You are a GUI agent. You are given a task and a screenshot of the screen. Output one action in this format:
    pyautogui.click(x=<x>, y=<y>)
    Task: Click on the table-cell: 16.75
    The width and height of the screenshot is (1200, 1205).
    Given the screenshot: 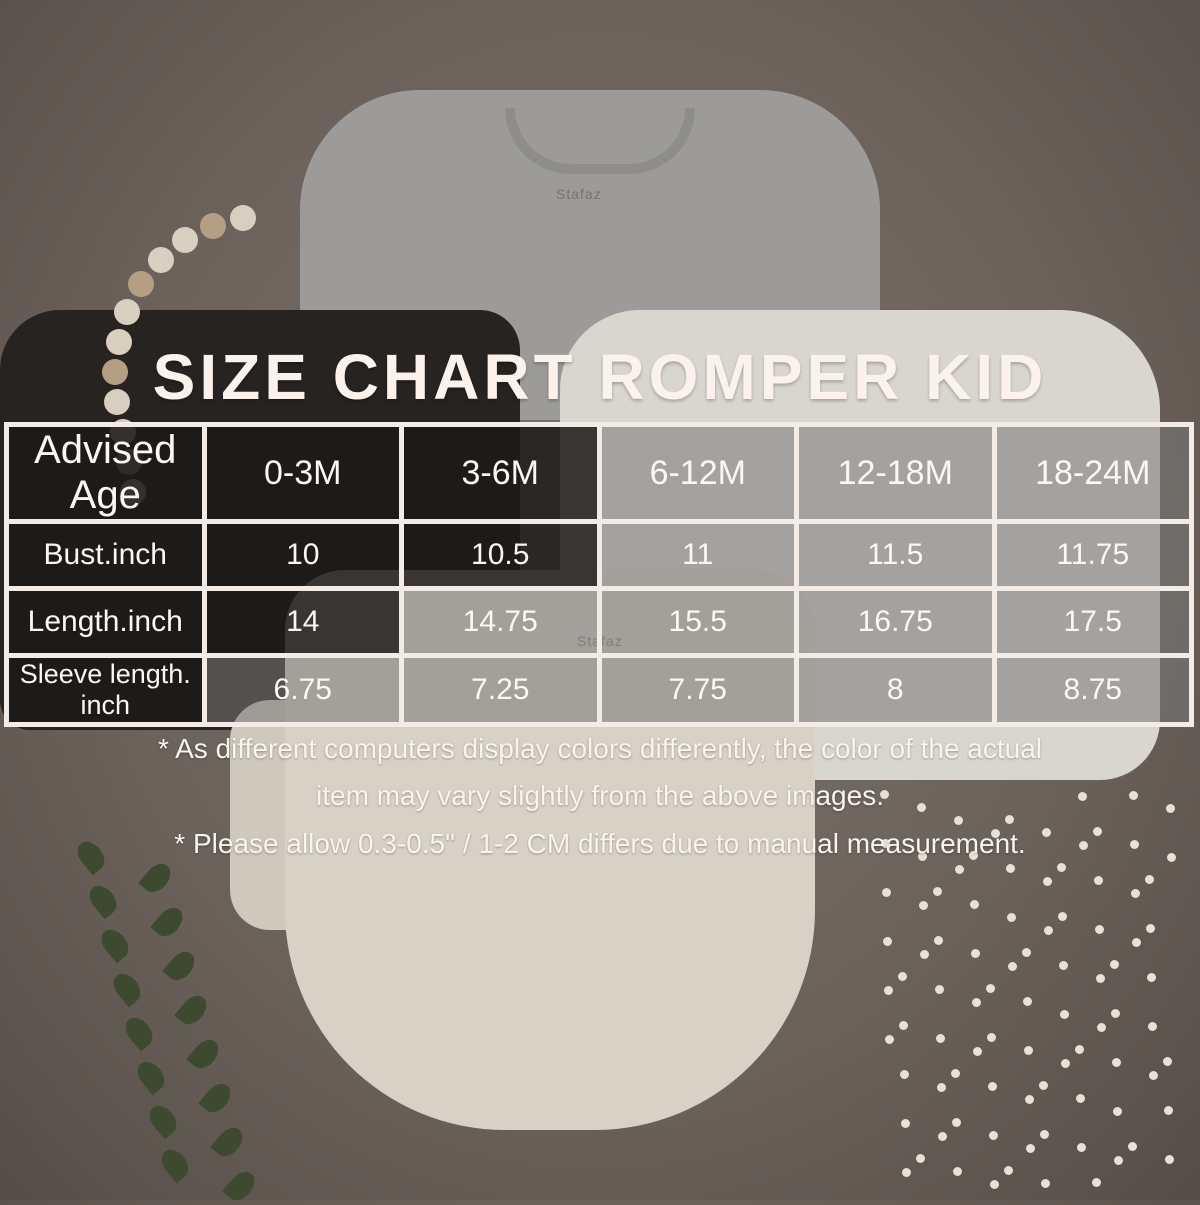 What is the action you would take?
    pyautogui.click(x=895, y=622)
    